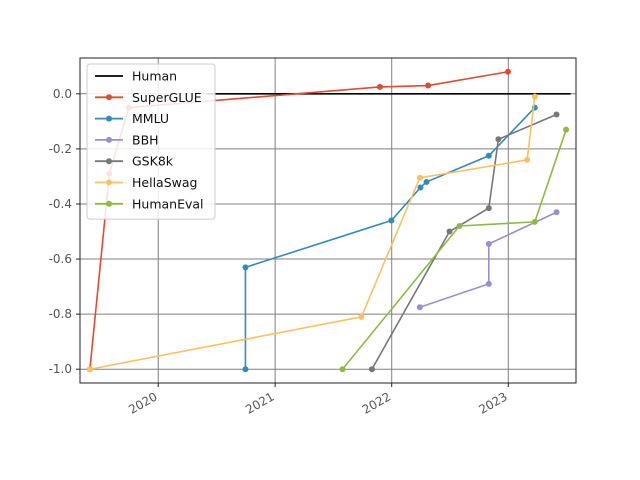 Image resolution: width=640 pixels, height=480 pixels. I want to click on legend-entry-human: Human, so click(136, 76).